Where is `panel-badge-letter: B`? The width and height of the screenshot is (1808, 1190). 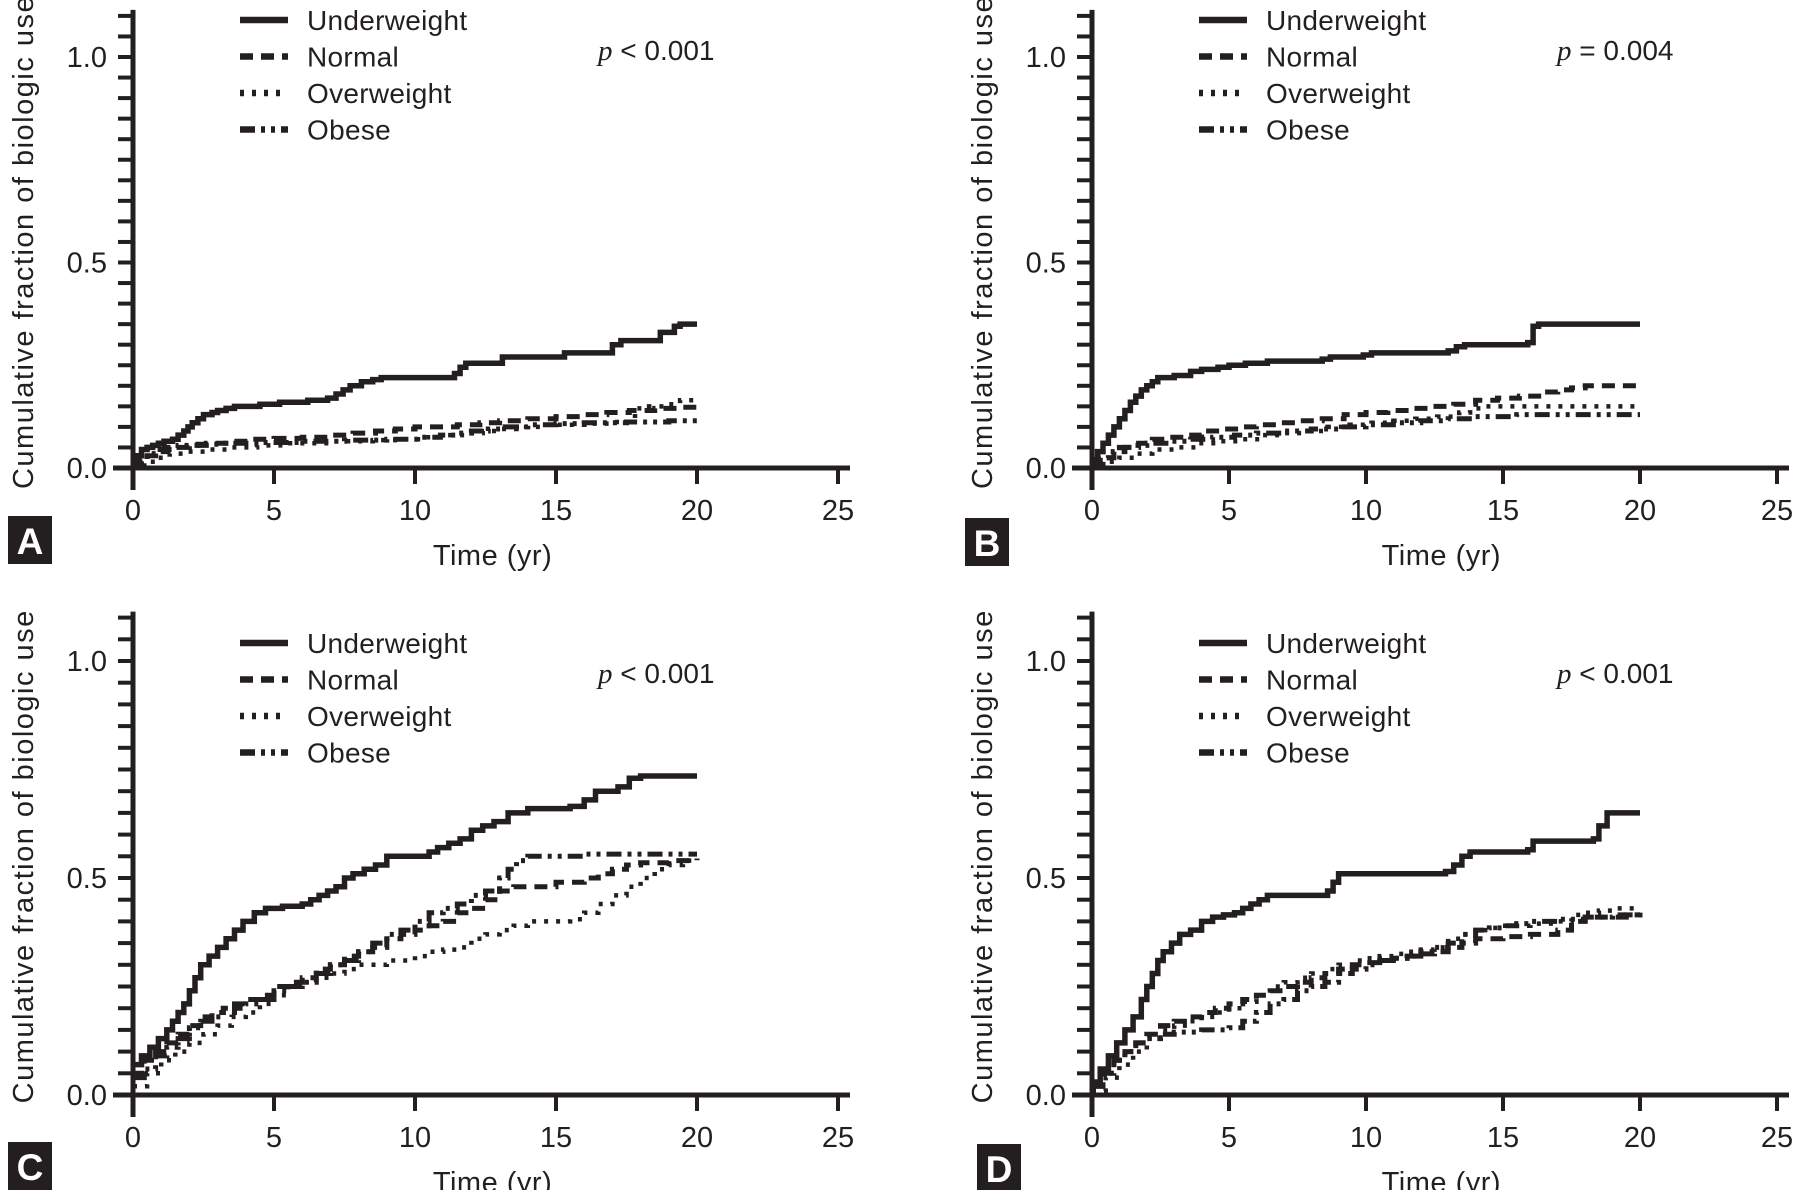
panel-badge-letter: B is located at coordinates (987, 543).